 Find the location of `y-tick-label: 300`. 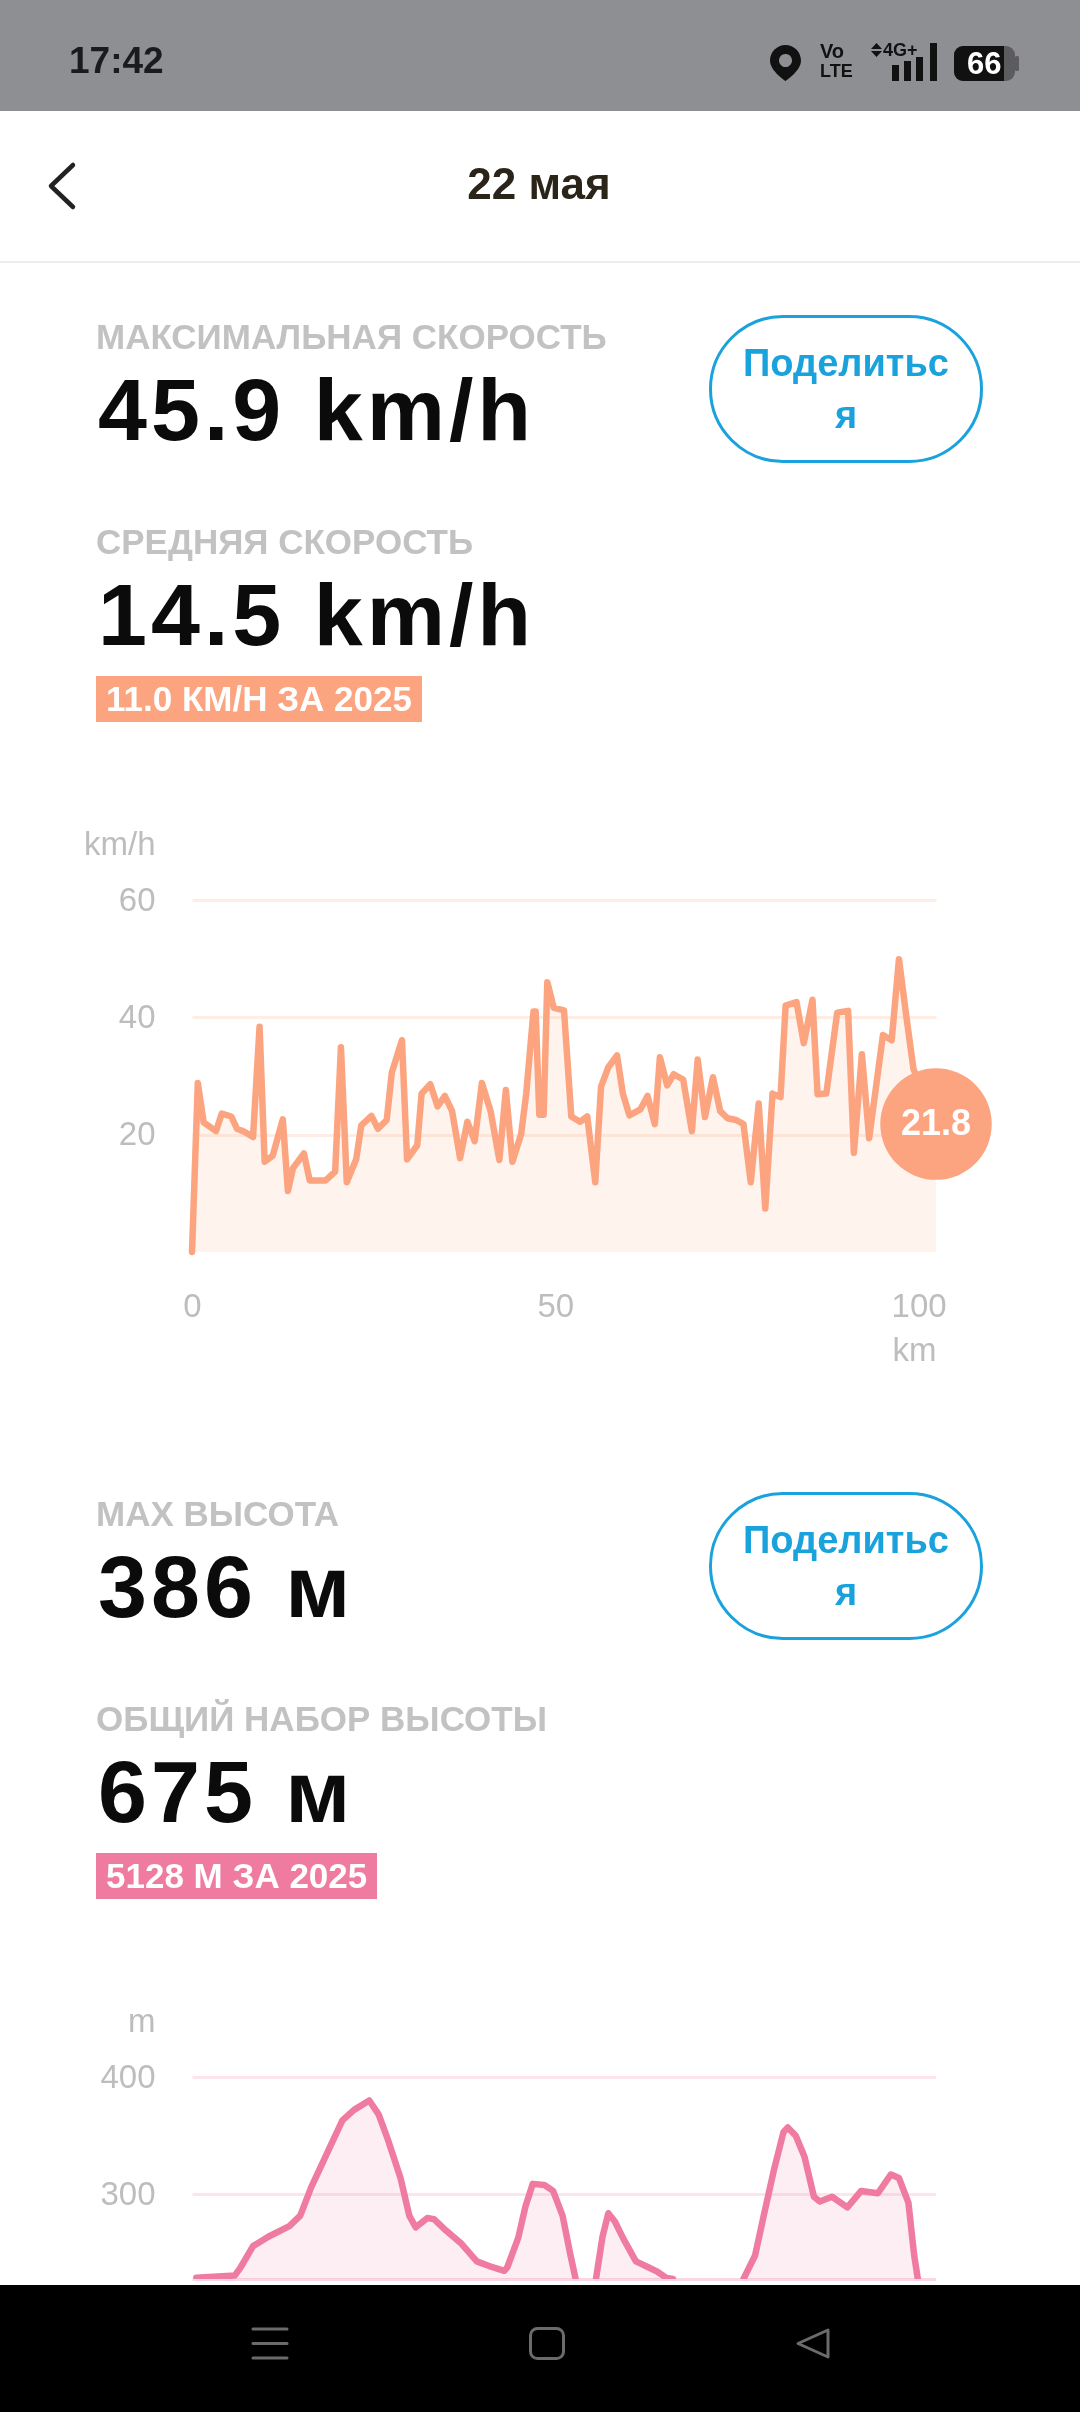

y-tick-label: 300 is located at coordinates (128, 2193).